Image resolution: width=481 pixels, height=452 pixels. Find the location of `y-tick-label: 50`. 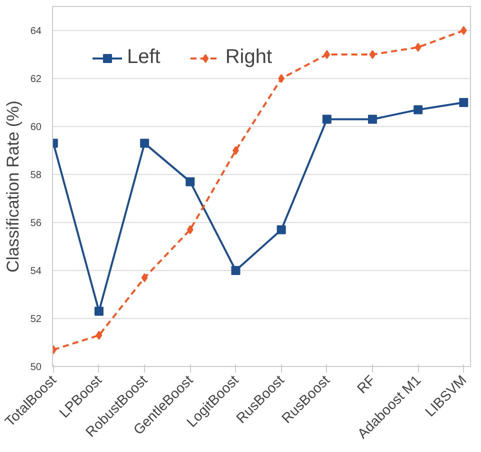

y-tick-label: 50 is located at coordinates (36, 367).